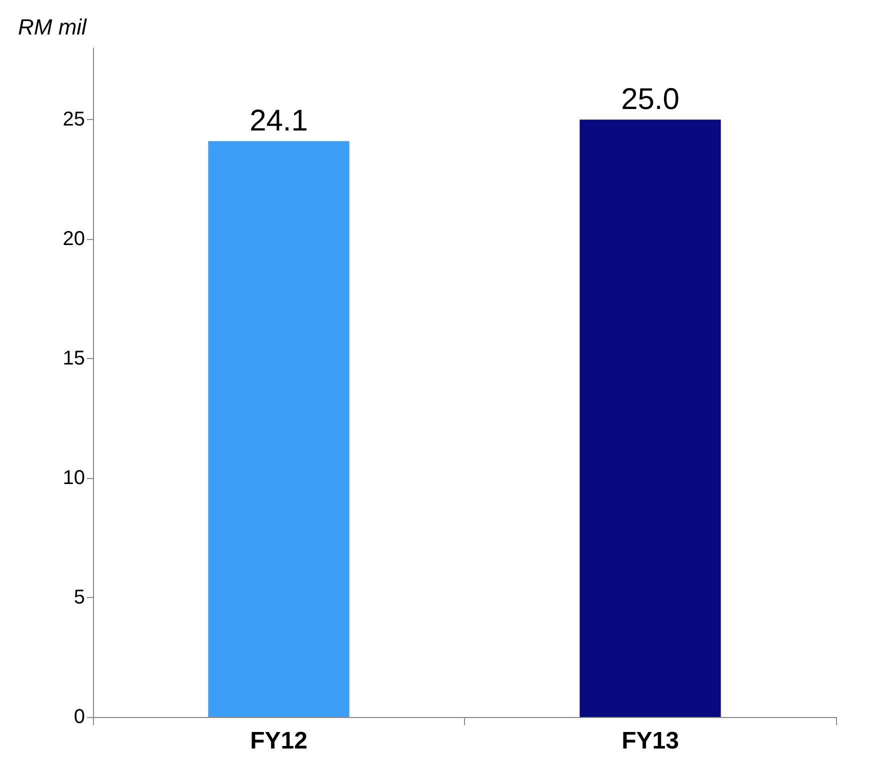 Image resolution: width=874 pixels, height=775 pixels. I want to click on y-tick-label: 15, so click(73, 359).